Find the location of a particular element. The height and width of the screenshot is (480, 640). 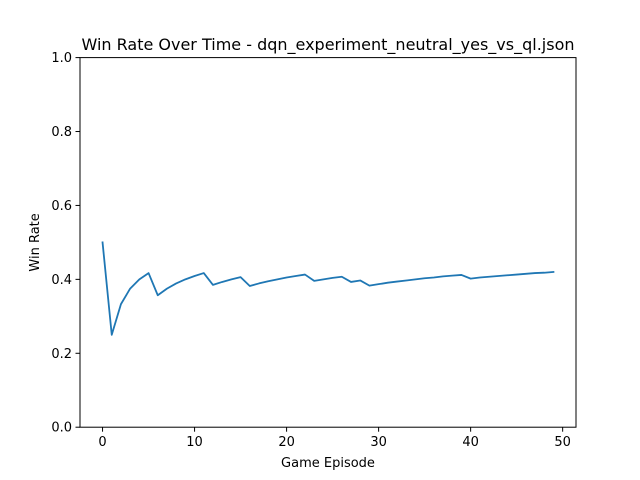

x-tick-label: 10 is located at coordinates (194, 442).